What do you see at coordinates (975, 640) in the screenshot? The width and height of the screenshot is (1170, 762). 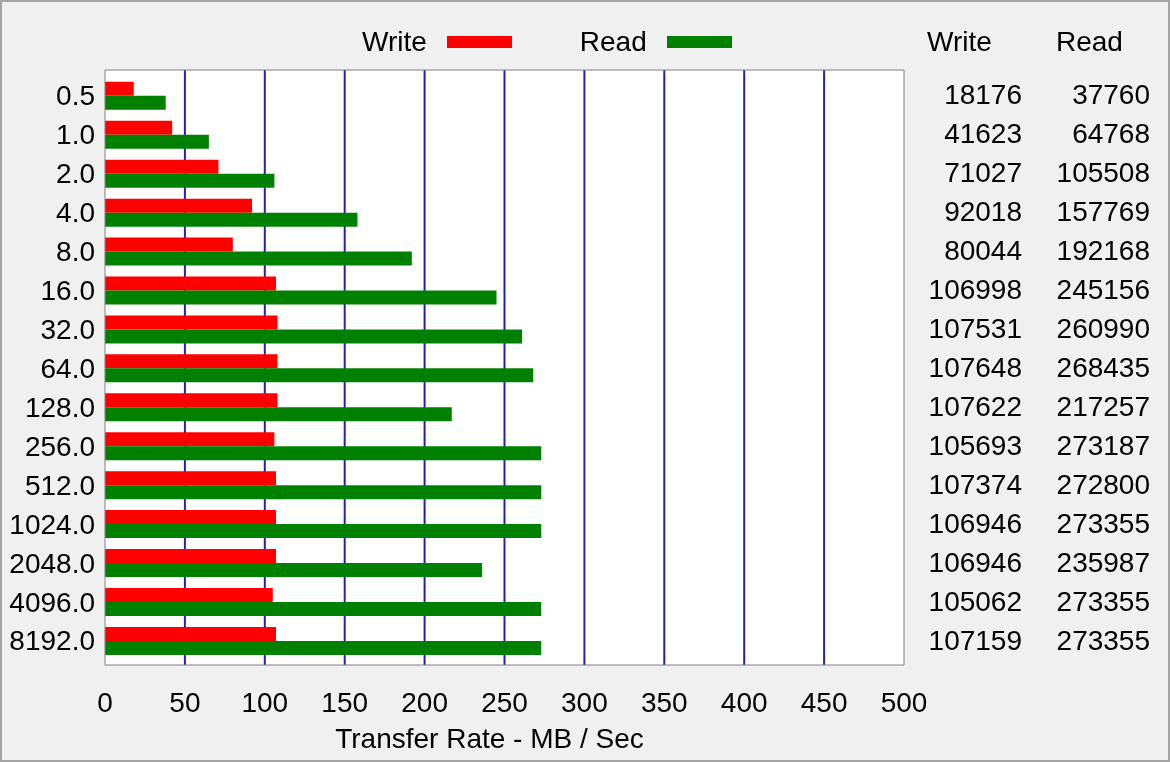 I see `text: 107159` at bounding box center [975, 640].